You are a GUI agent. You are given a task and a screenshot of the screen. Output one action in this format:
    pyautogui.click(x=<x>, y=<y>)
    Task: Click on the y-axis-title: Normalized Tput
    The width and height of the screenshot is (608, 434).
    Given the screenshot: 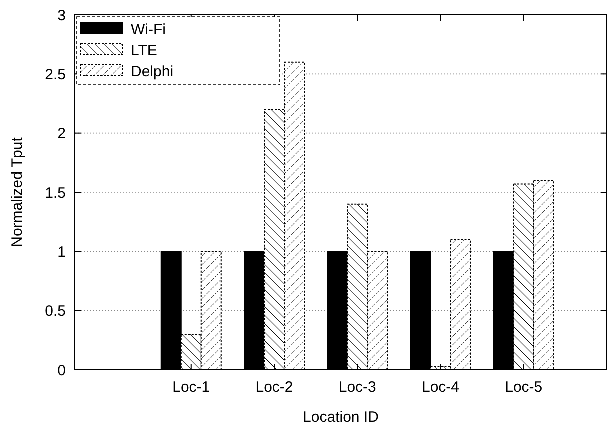 What is the action you would take?
    pyautogui.click(x=17, y=192)
    